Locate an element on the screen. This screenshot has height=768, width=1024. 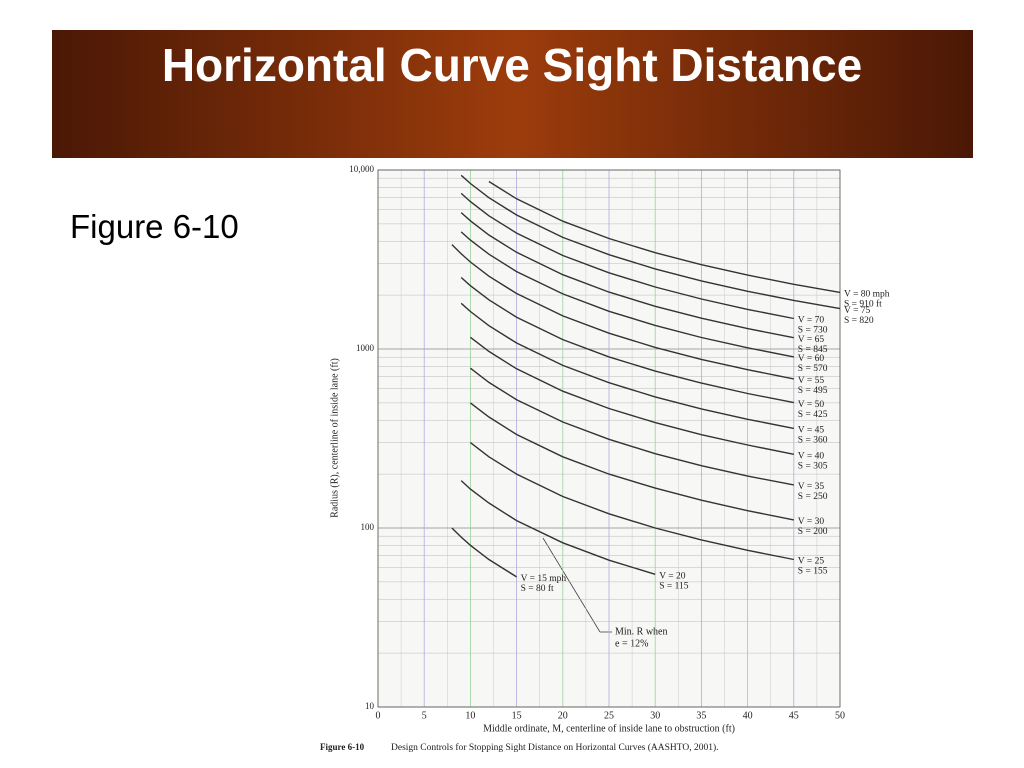
x-tick-label: 35 is located at coordinates (701, 715).